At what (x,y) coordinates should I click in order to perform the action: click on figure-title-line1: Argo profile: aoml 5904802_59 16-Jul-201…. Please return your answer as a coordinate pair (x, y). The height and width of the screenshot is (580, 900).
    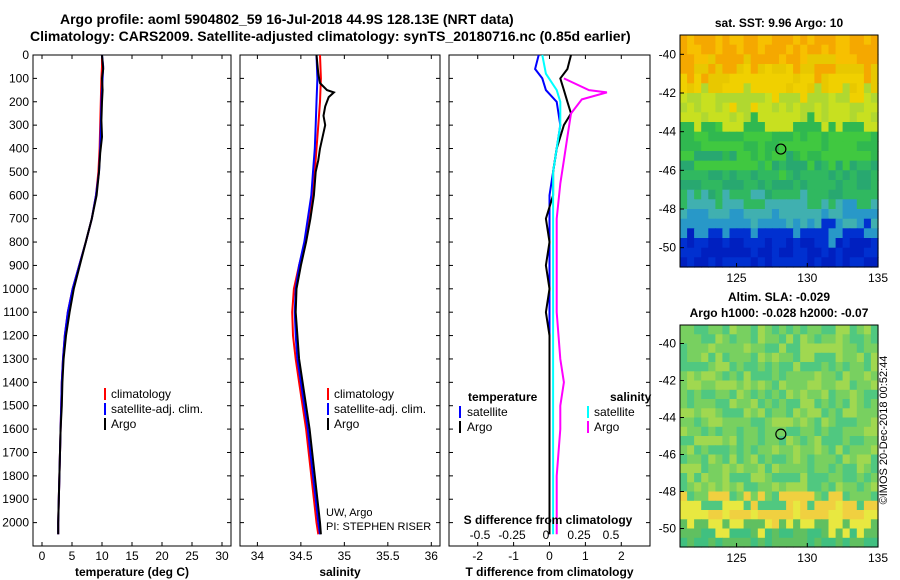
    Looking at the image, I should click on (287, 19).